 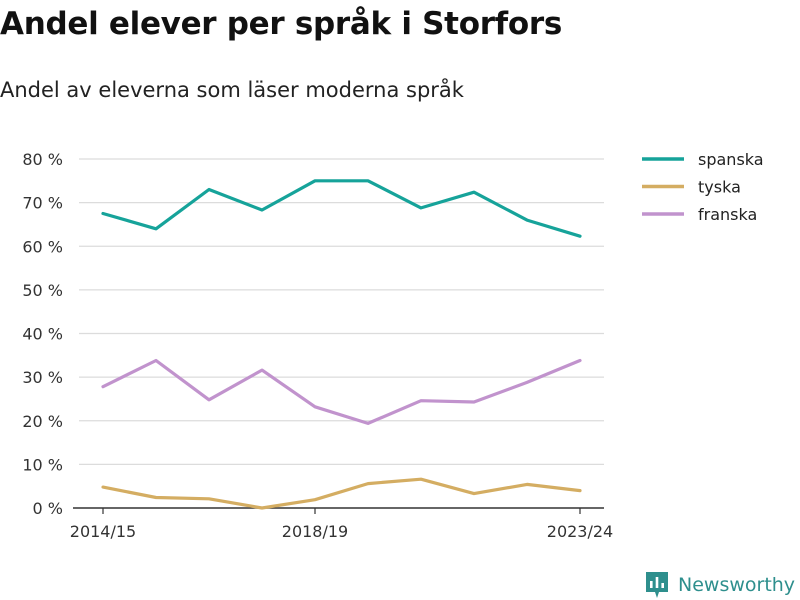 What do you see at coordinates (42, 203) in the screenshot?
I see `y-tick-label: 70 %` at bounding box center [42, 203].